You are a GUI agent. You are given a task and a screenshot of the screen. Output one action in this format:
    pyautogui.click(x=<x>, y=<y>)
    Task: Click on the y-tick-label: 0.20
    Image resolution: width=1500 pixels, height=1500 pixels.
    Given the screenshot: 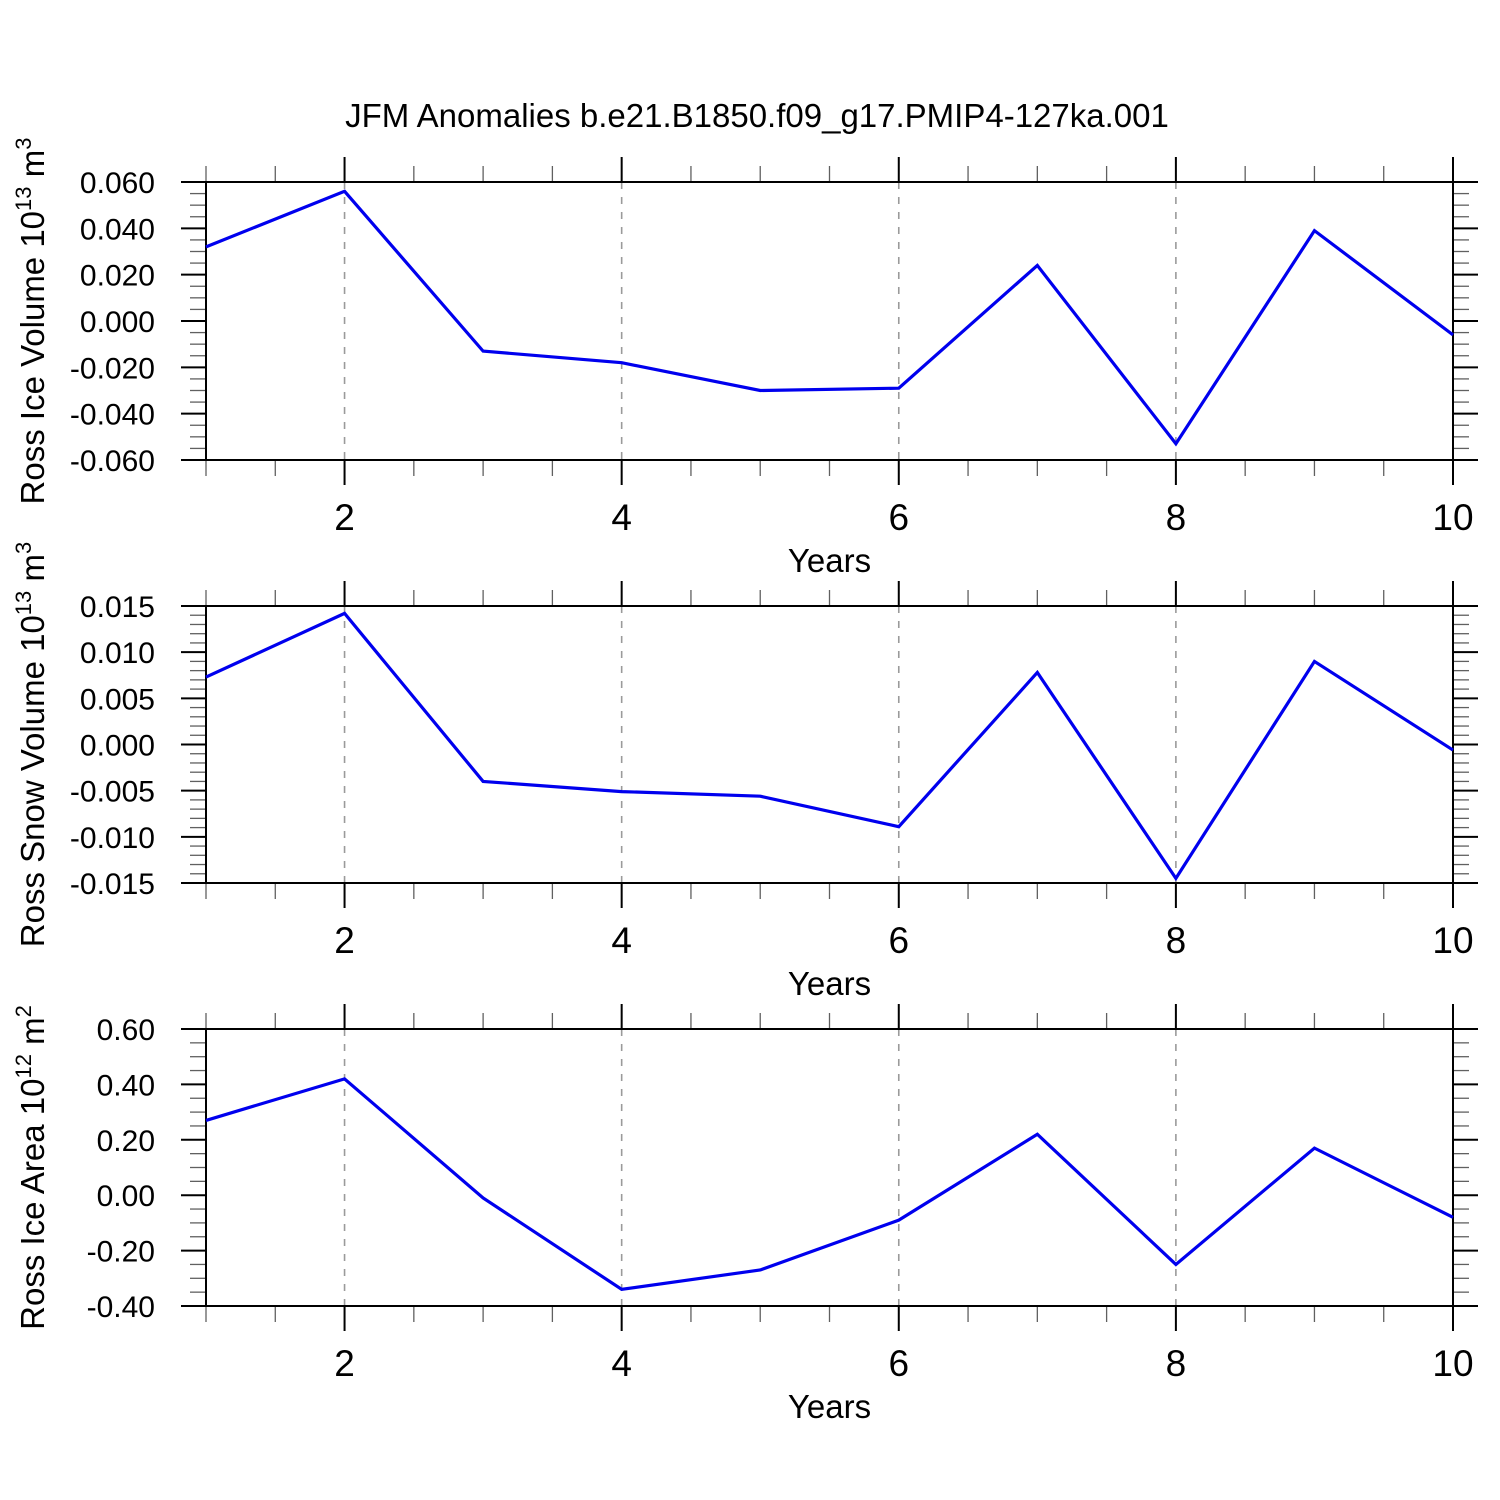 What is the action you would take?
    pyautogui.click(x=126, y=1141)
    